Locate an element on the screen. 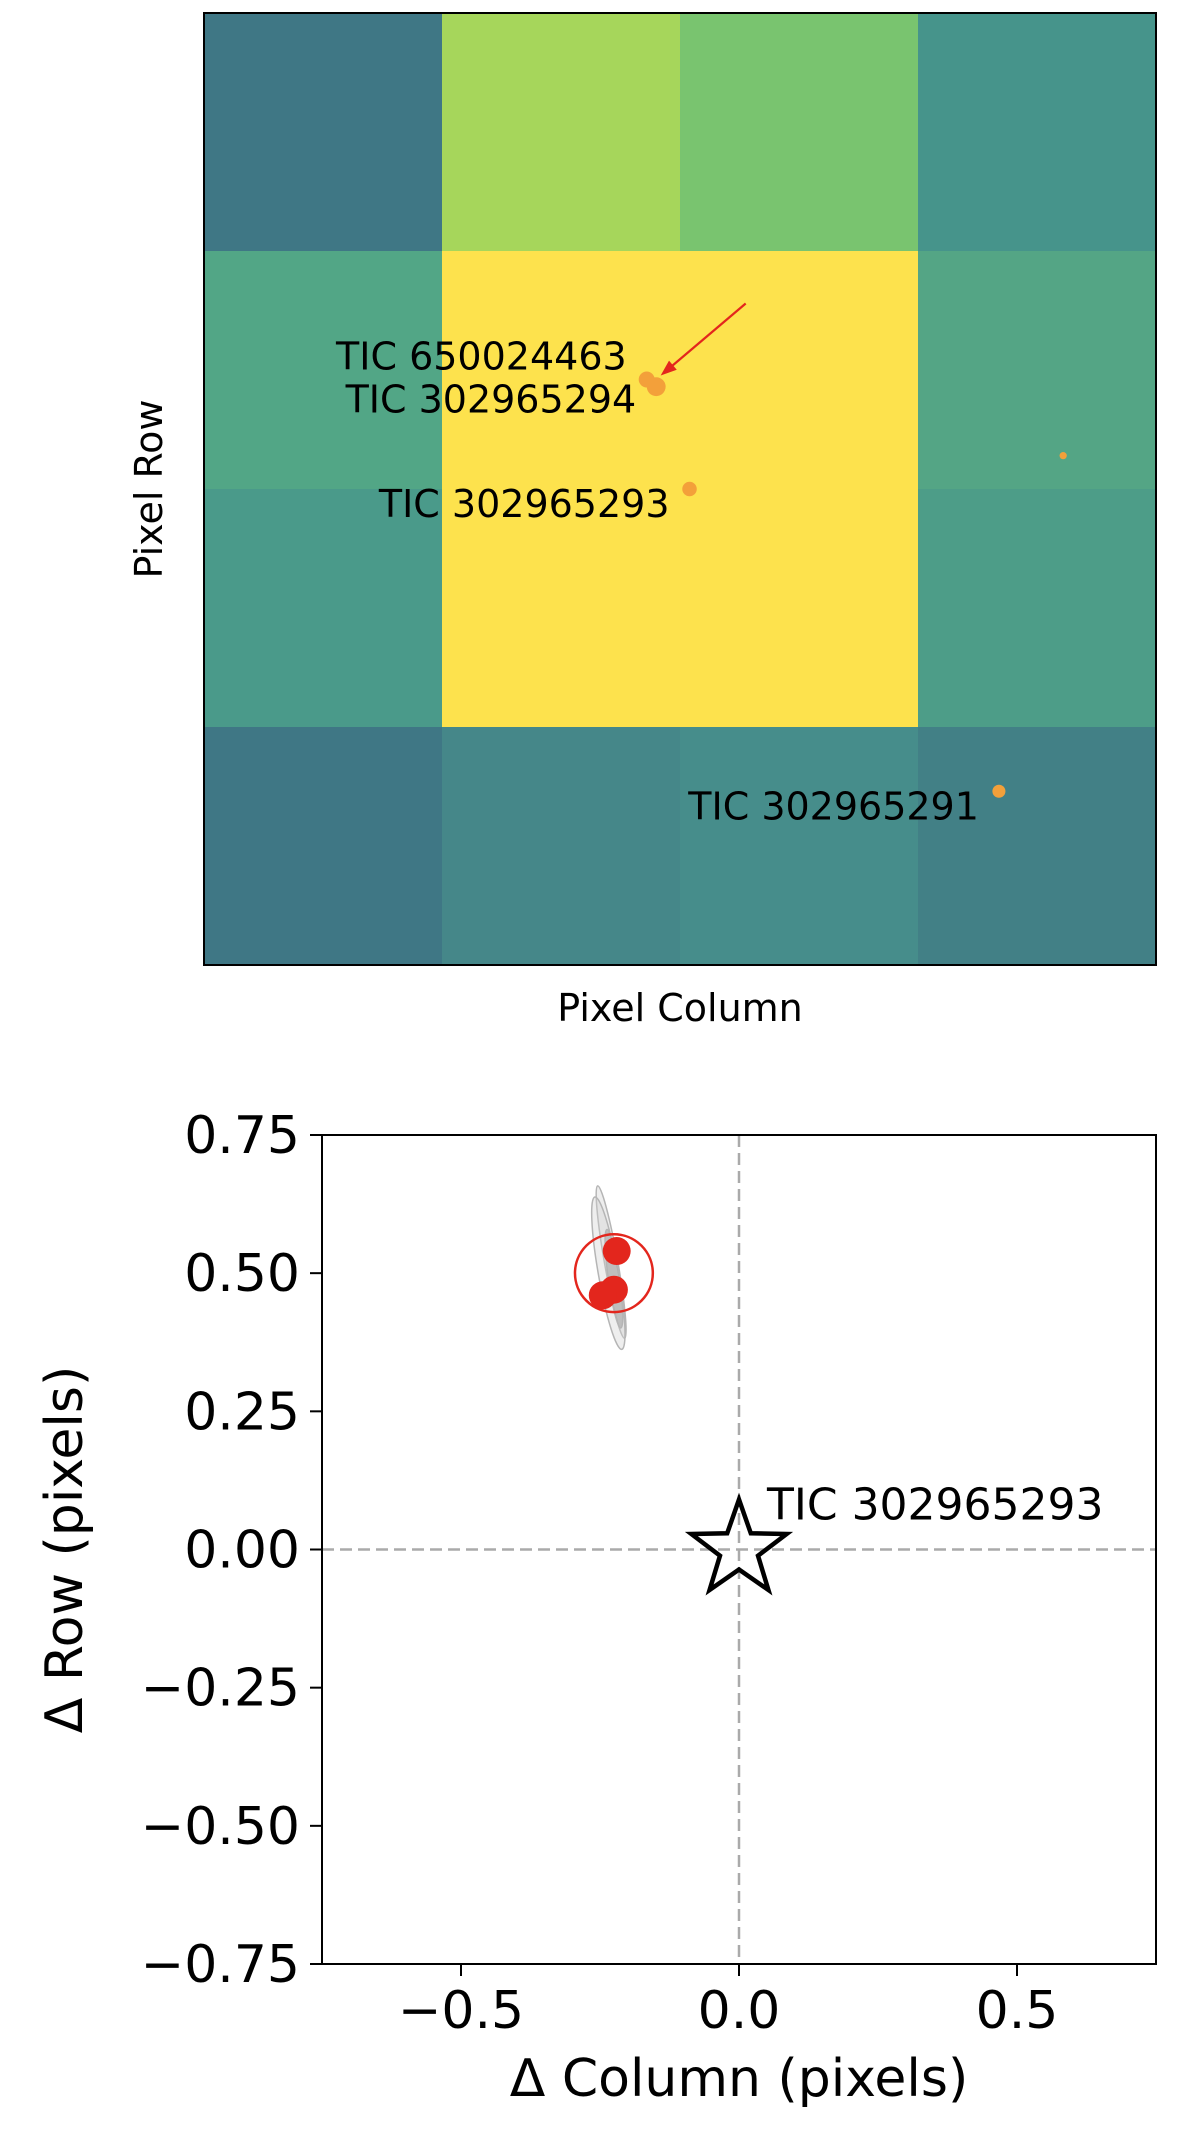 This screenshot has width=1200, height=2134. y-tick-label: 0.75 is located at coordinates (242, 1136).